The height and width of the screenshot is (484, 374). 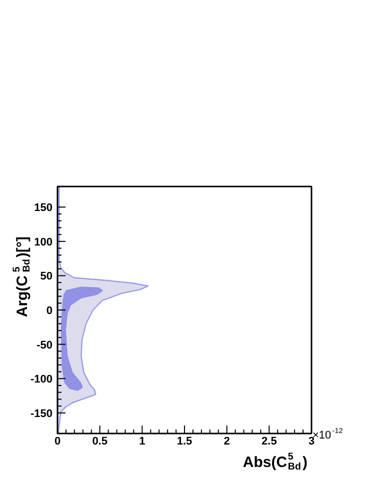 I want to click on x-tick-label: 0, so click(x=57, y=442).